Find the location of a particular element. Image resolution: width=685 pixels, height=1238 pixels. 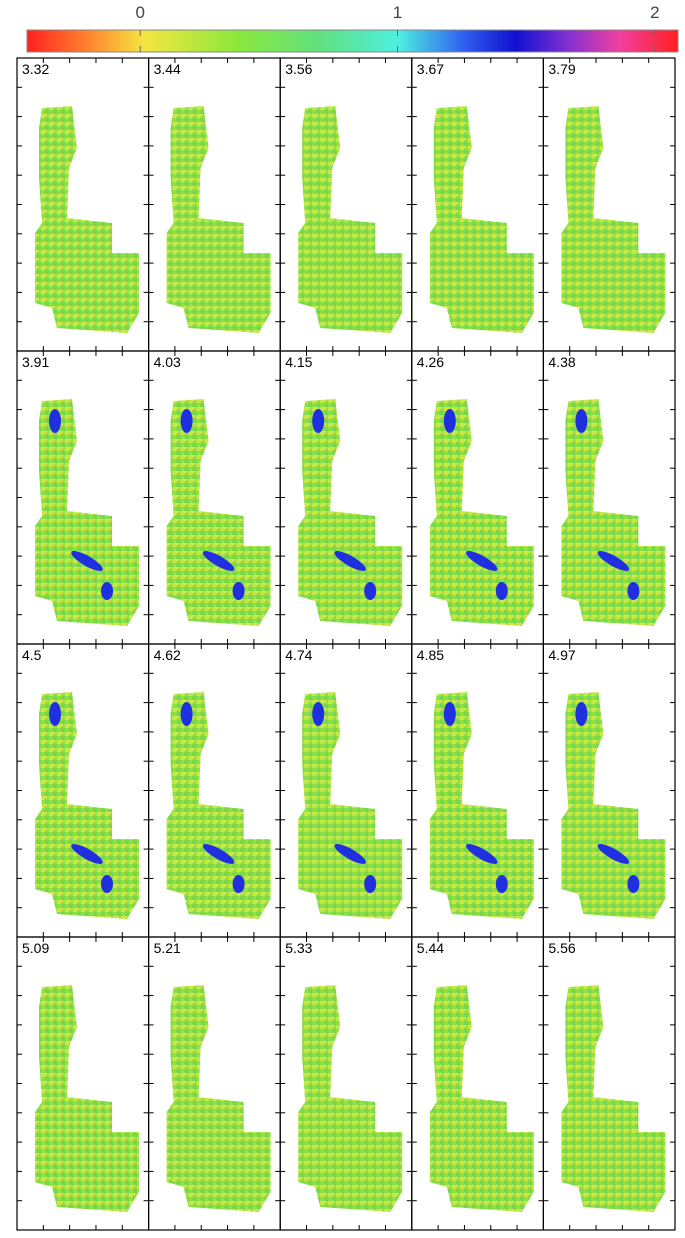

channel-panel: 5.33 is located at coordinates (346, 1083).